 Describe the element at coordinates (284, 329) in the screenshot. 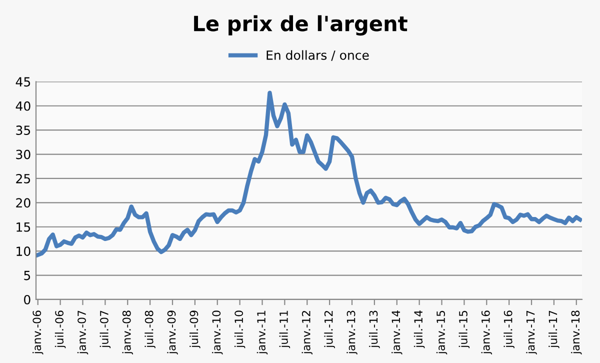

I see `x-tick-label: juil.-11` at that location.